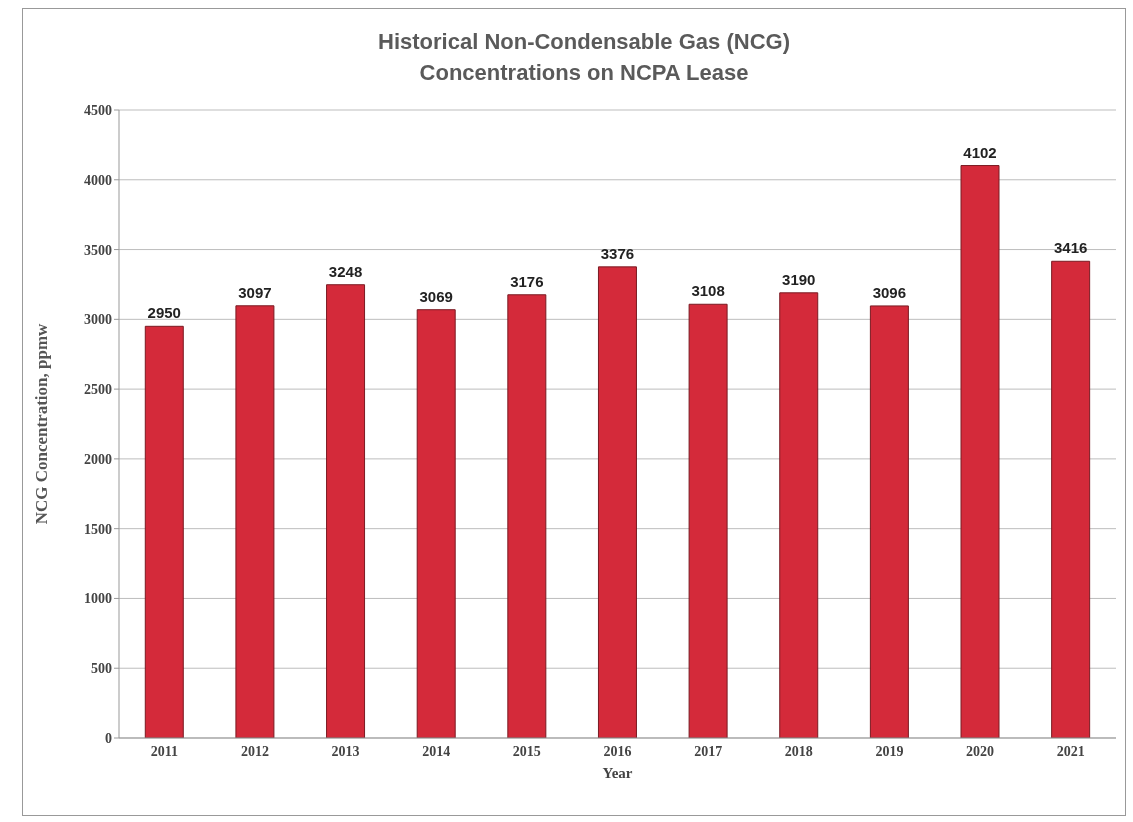 The width and height of the screenshot is (1133, 822). What do you see at coordinates (98, 110) in the screenshot?
I see `y-tick-label: 4500` at bounding box center [98, 110].